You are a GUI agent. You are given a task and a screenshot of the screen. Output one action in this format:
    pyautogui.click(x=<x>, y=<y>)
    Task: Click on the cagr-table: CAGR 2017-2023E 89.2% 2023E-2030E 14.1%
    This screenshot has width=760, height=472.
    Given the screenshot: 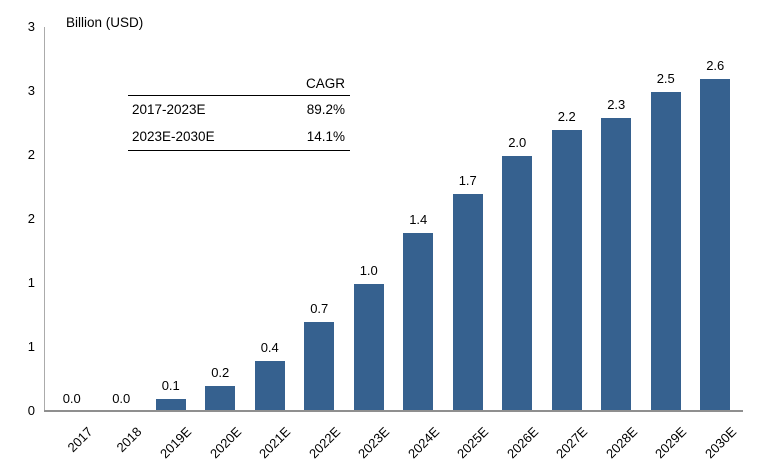 What is the action you would take?
    pyautogui.click(x=239, y=112)
    